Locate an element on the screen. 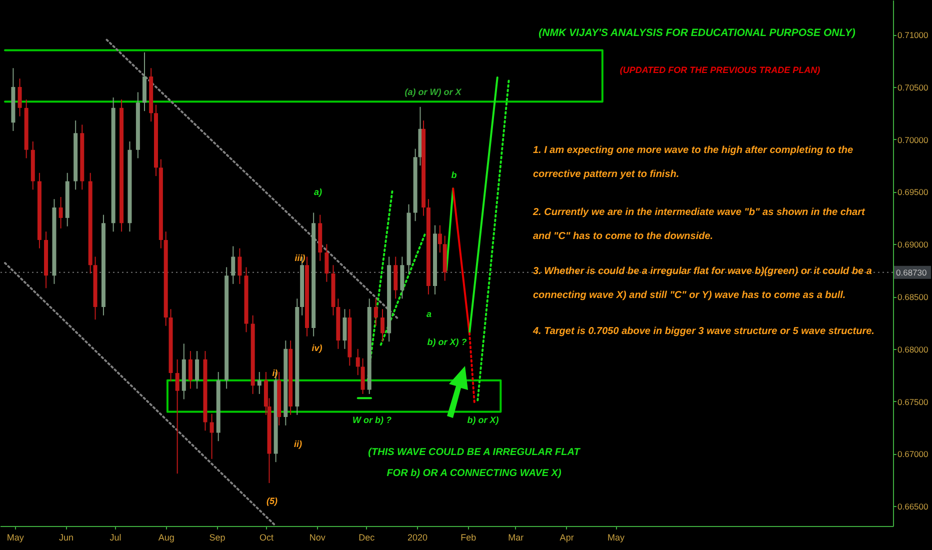  annotation: iii) is located at coordinates (300, 258).